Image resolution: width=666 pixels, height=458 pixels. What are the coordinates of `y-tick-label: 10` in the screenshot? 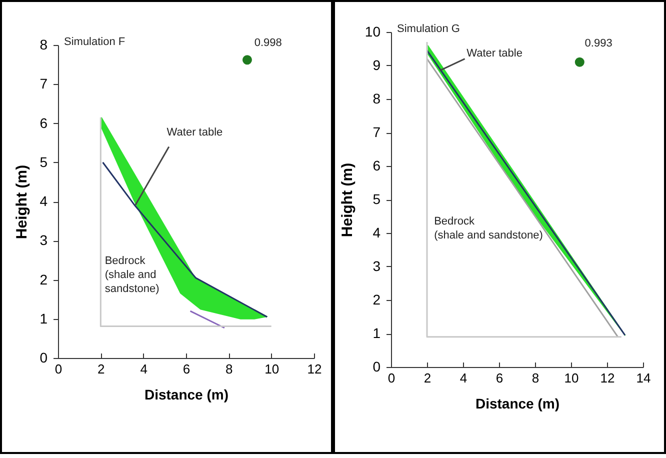 It's located at (372, 32).